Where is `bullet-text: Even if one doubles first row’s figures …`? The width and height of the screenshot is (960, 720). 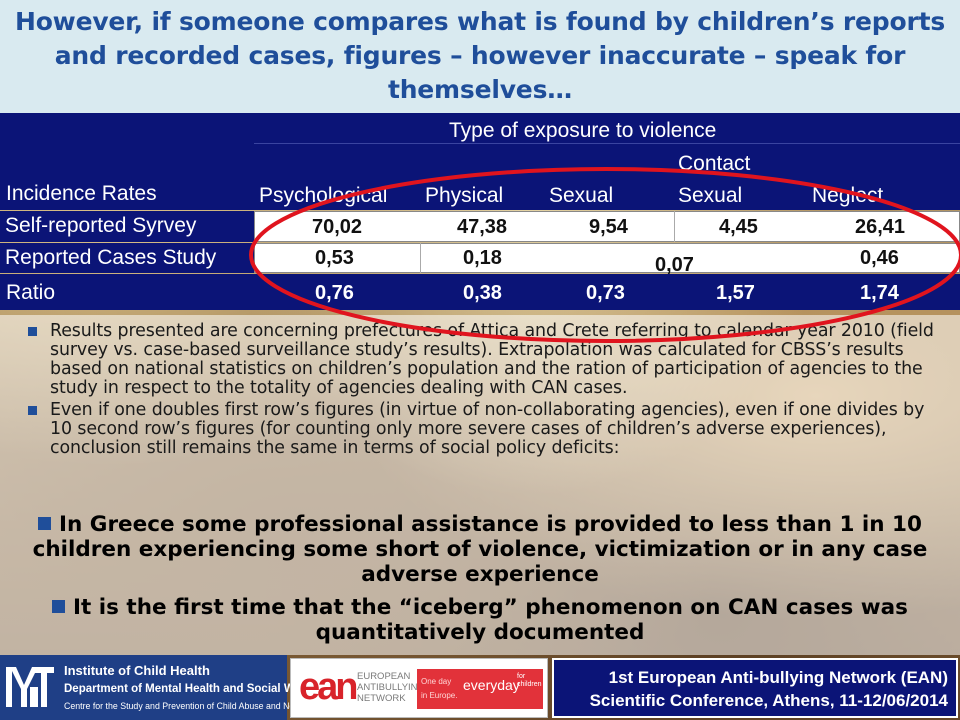
bullet-text: Even if one doubles first row’s figures … is located at coordinates (487, 429).